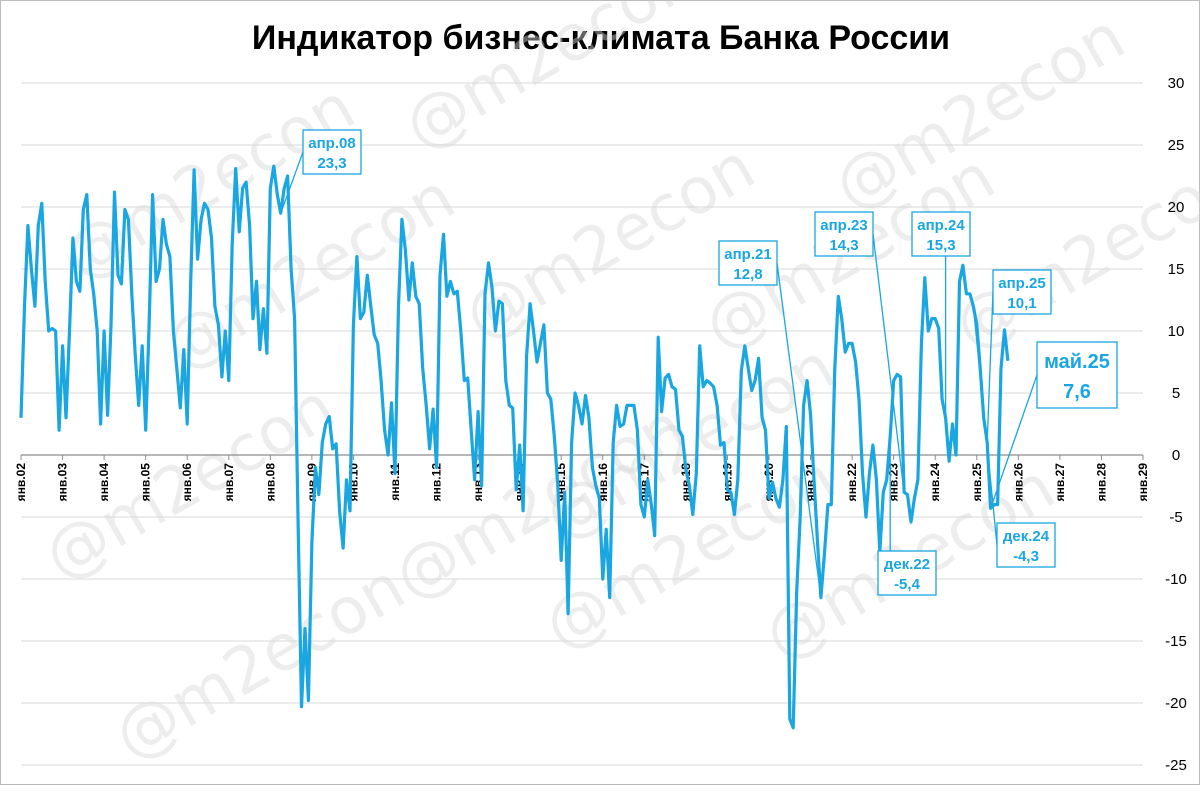  What do you see at coordinates (1021, 283) in the screenshot?
I see `callout-date: апр.25` at bounding box center [1021, 283].